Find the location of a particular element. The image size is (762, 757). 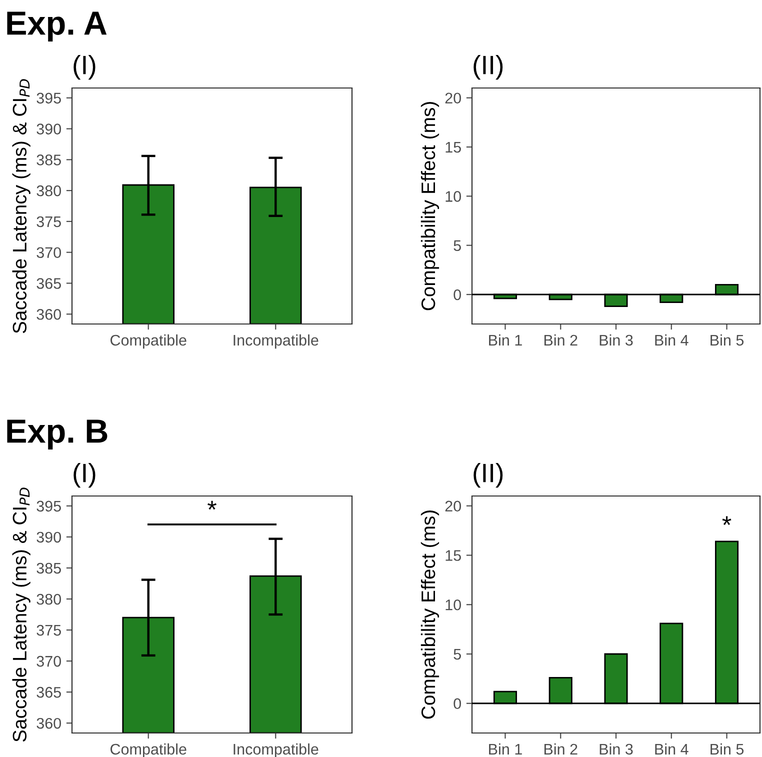

chart-title: Exp. A is located at coordinates (57, 27).